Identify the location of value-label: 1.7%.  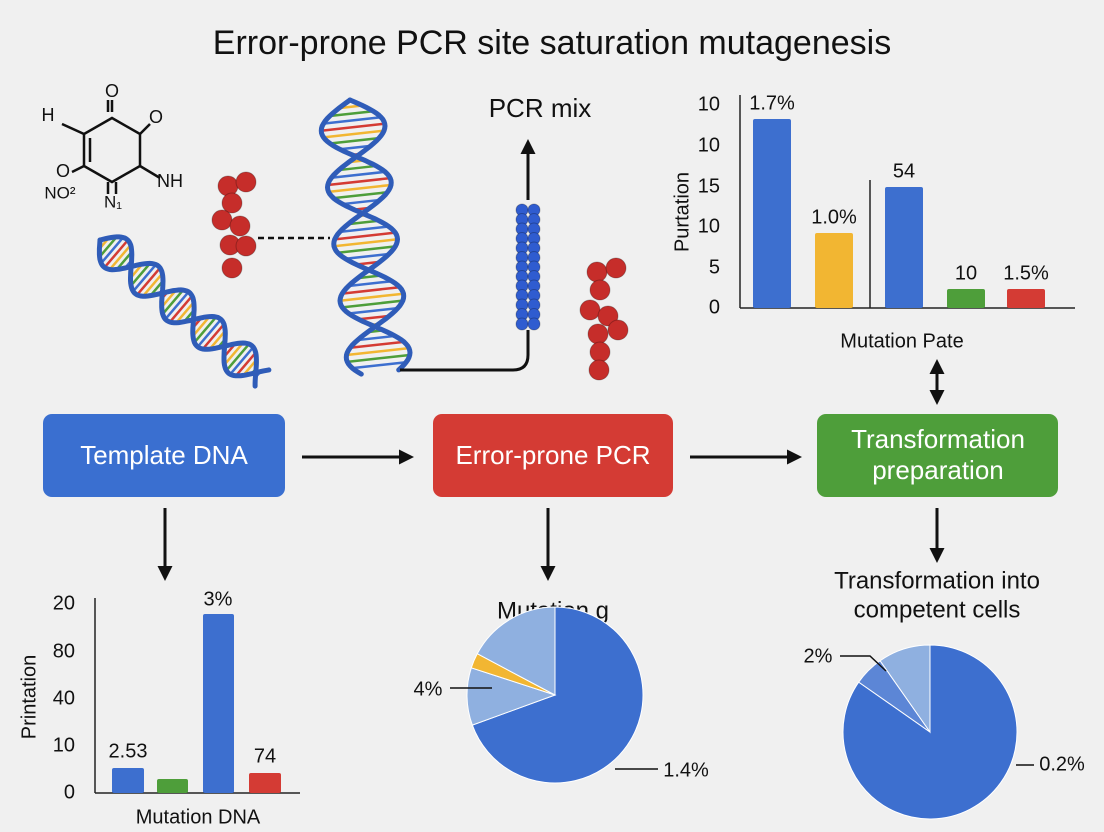
(772, 103).